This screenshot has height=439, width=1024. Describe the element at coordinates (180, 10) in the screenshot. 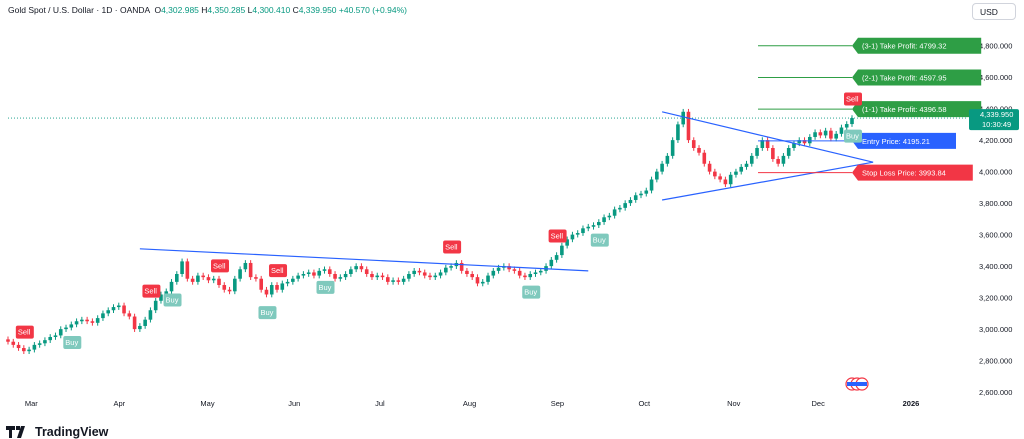

I see `open-value: 4,302.985` at that location.